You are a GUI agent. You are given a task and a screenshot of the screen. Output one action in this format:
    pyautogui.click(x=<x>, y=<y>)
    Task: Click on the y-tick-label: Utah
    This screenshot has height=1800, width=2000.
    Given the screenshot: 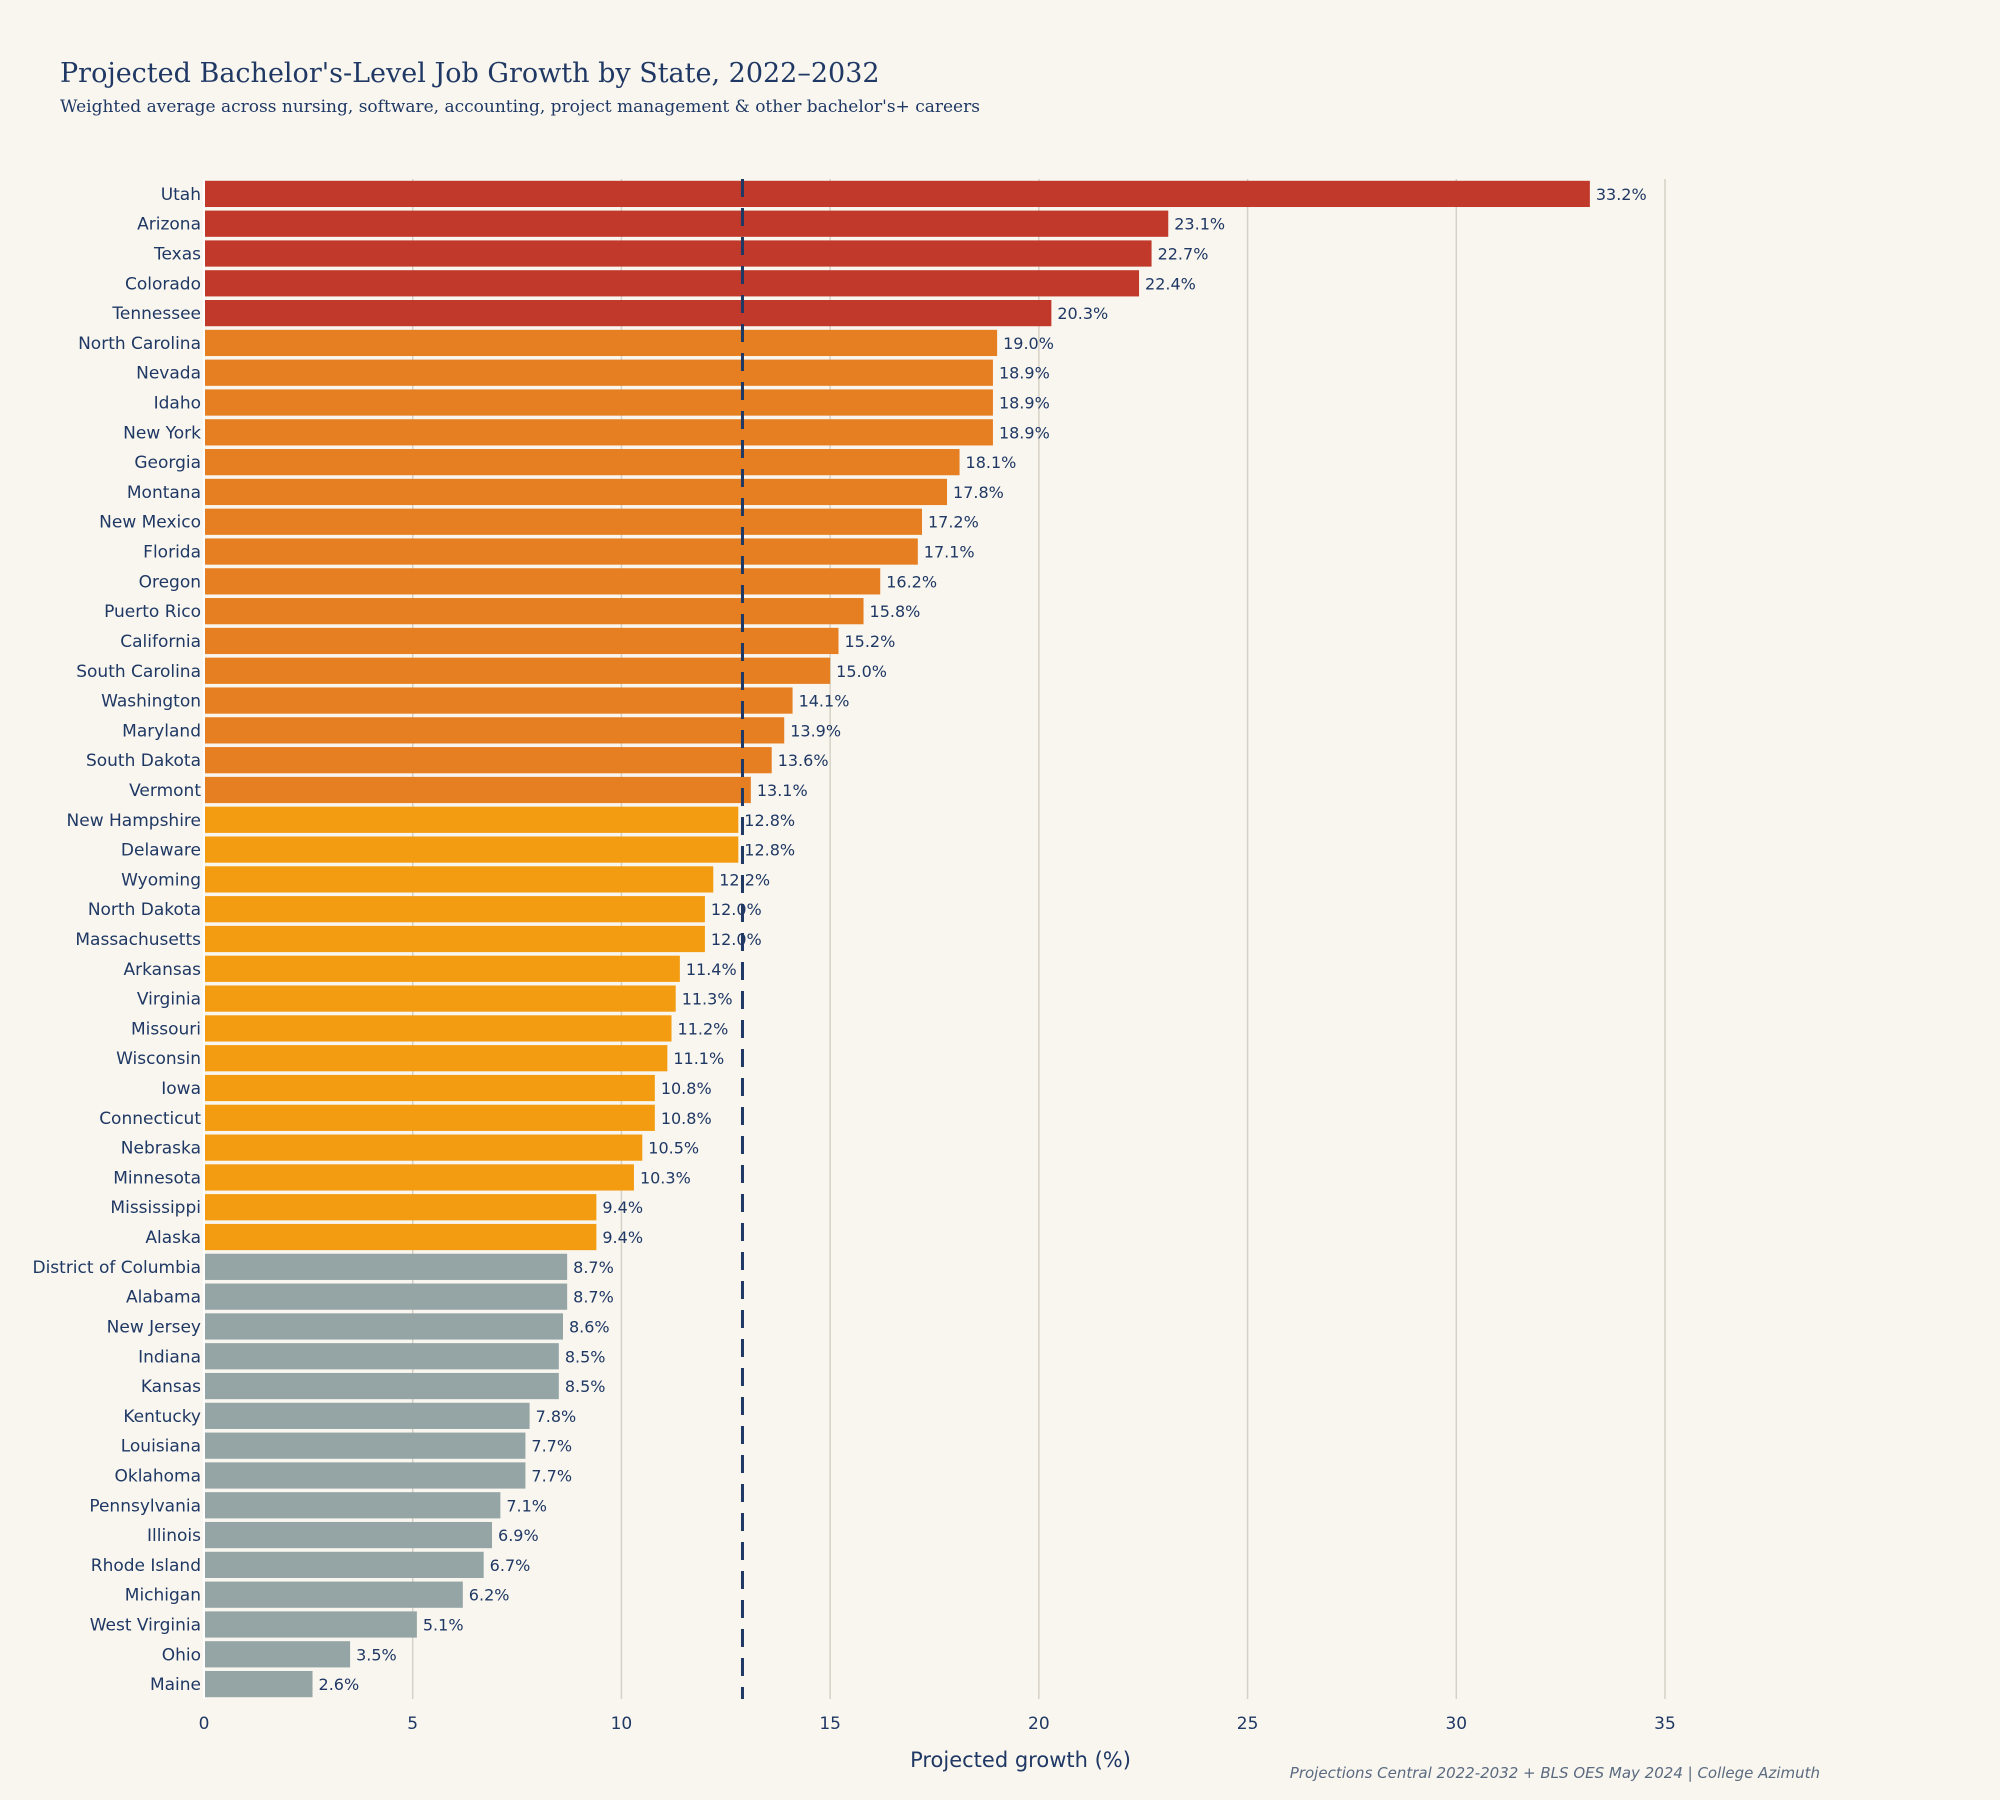 What is the action you would take?
    pyautogui.click(x=181, y=195)
    